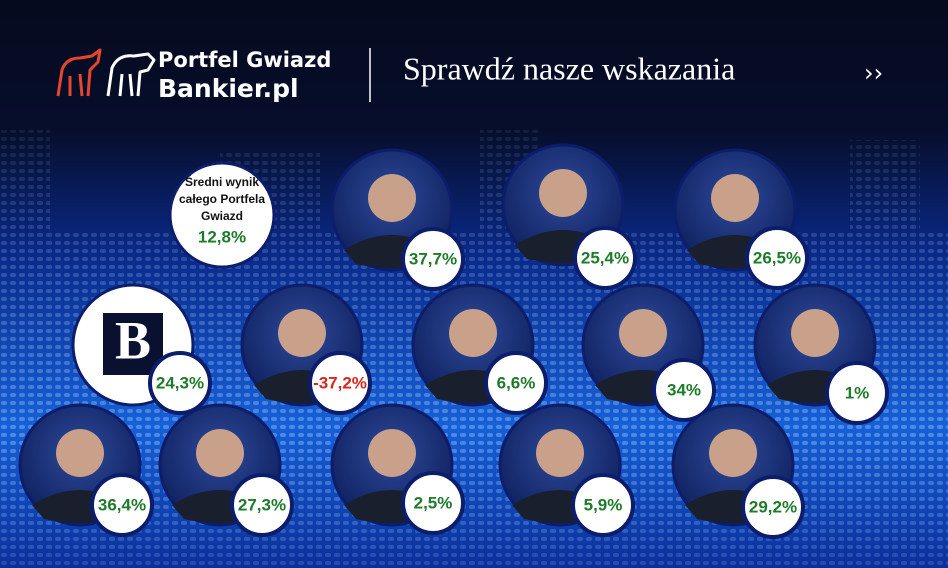 The height and width of the screenshot is (568, 948). Describe the element at coordinates (133, 340) in the screenshot. I see `logo-letter: B` at that location.